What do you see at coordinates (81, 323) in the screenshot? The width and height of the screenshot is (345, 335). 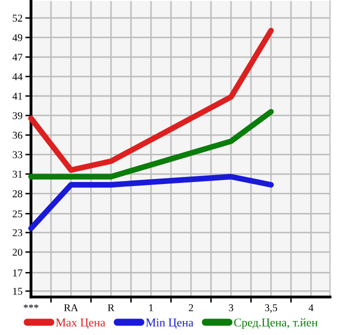 I see `legend-label: Max Цена` at bounding box center [81, 323].